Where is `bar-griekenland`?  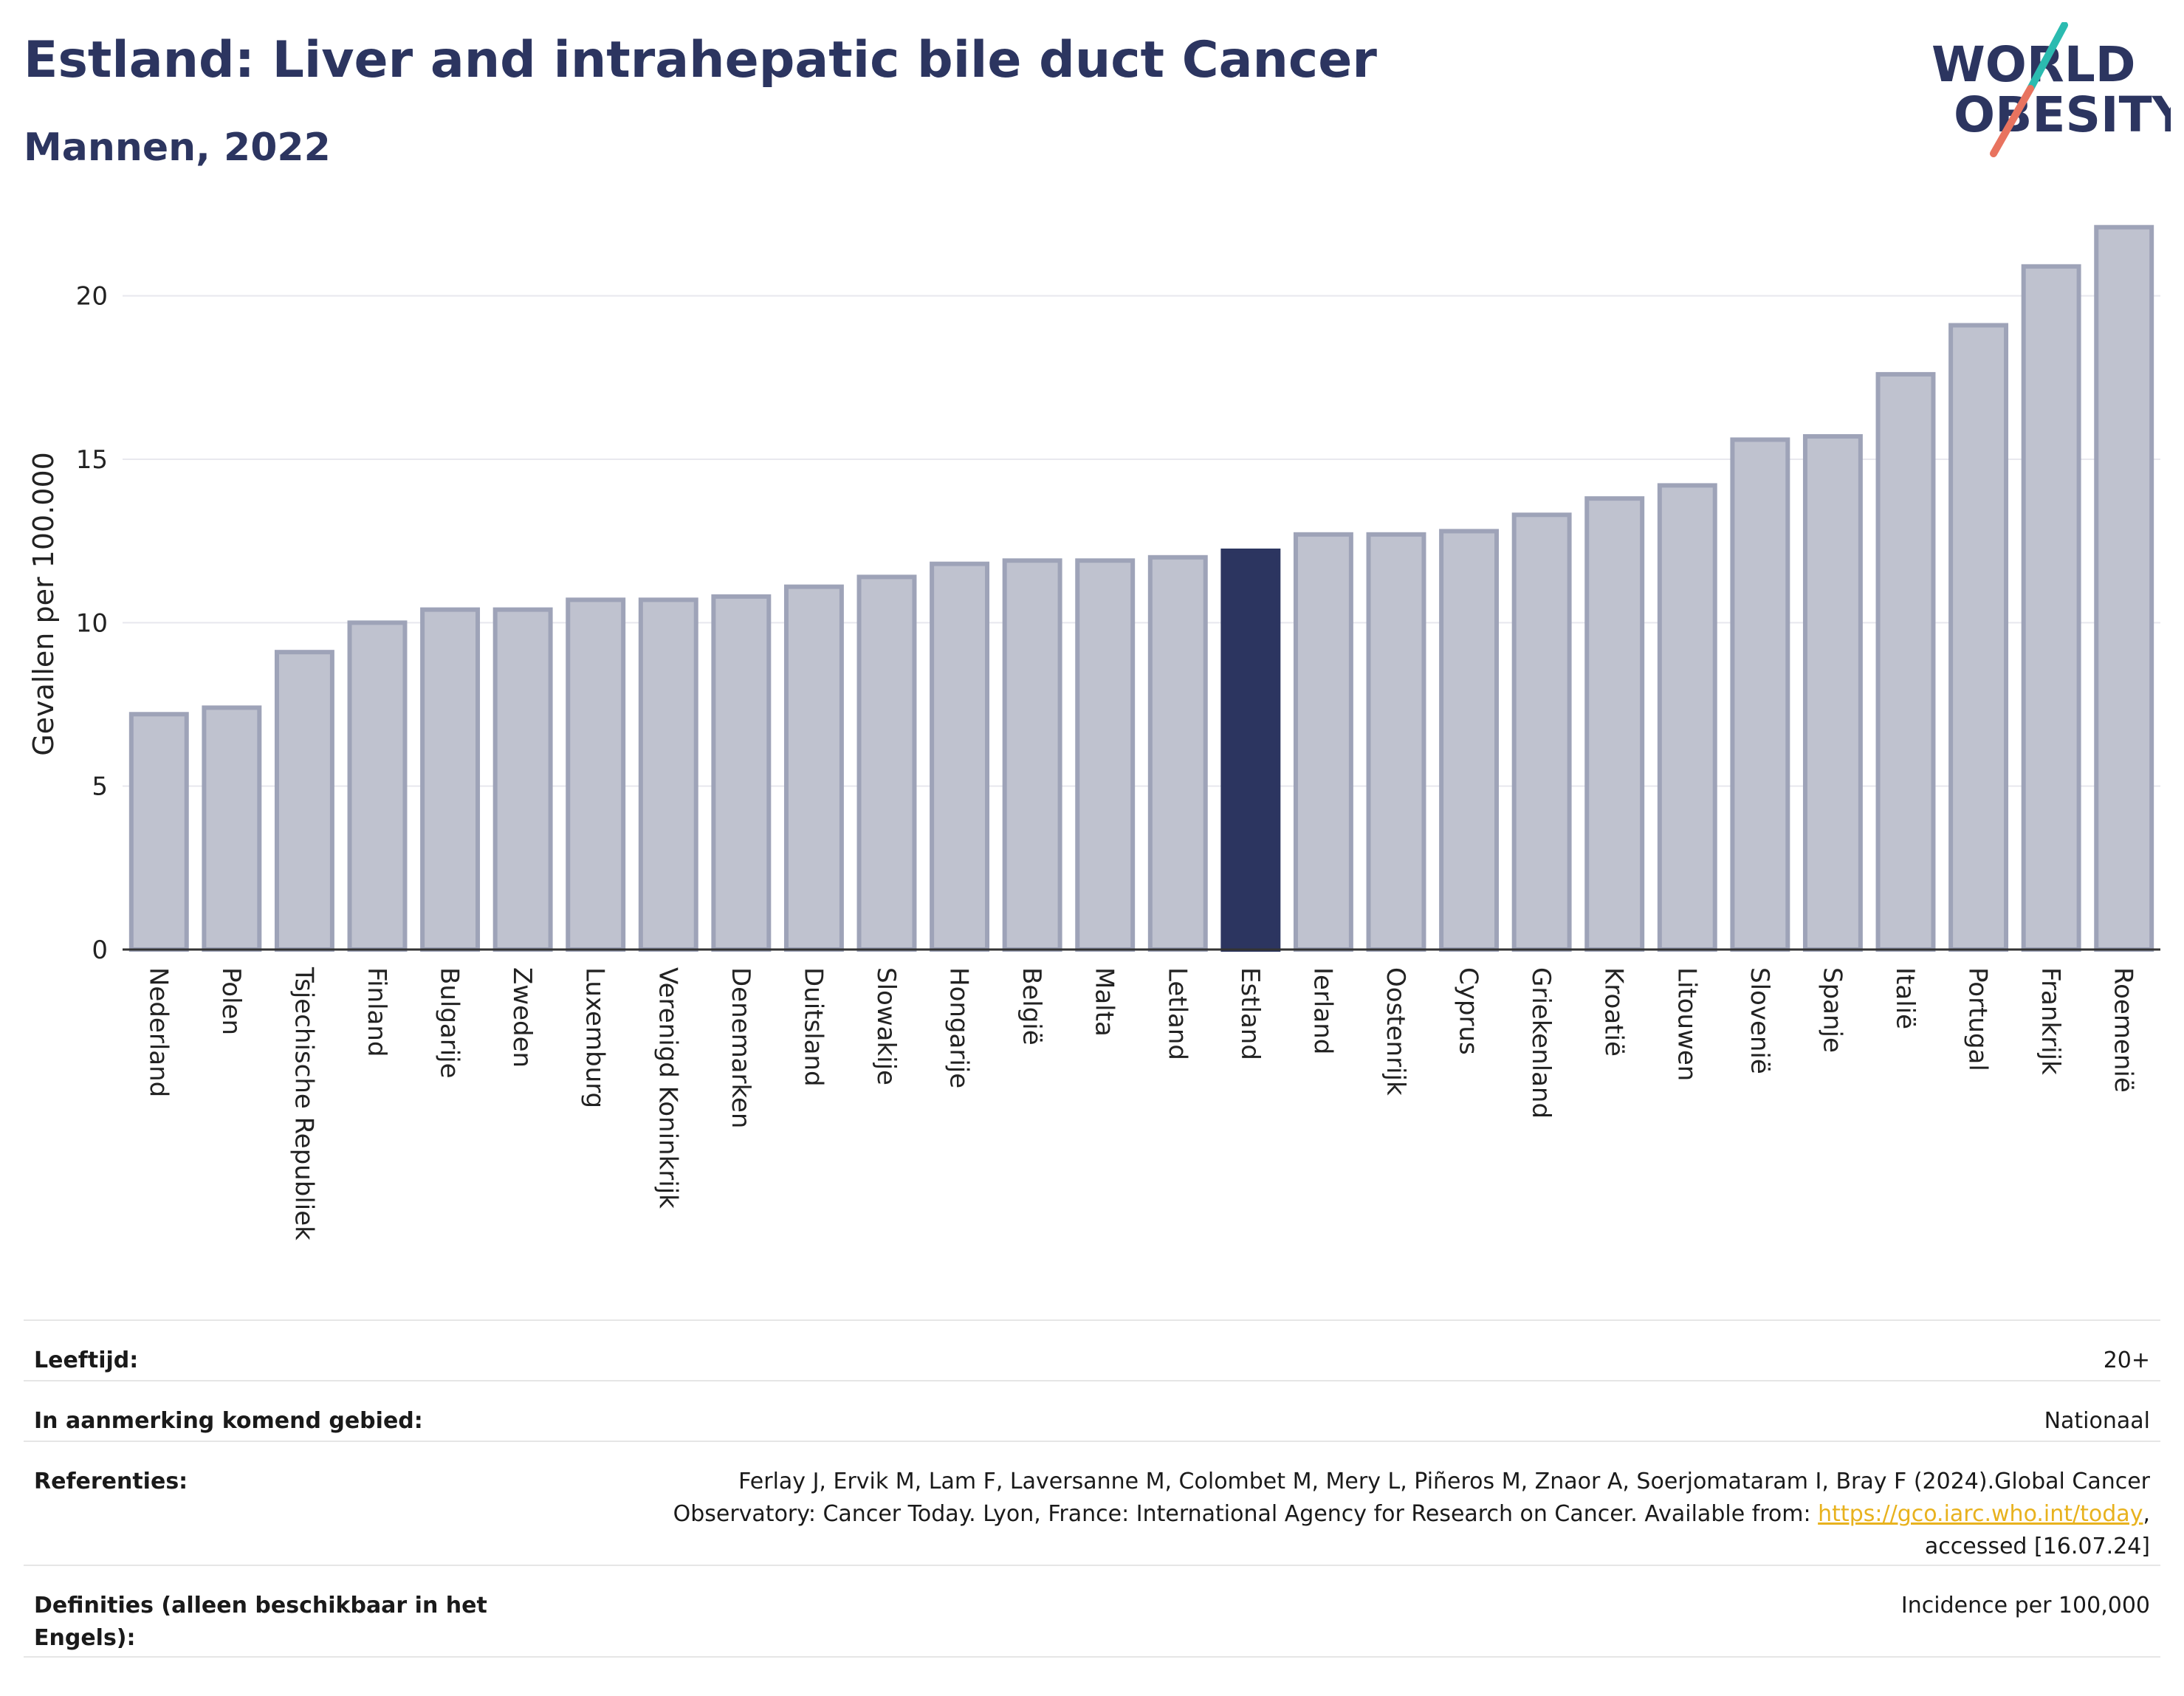
bar-griekenland is located at coordinates (1542, 732).